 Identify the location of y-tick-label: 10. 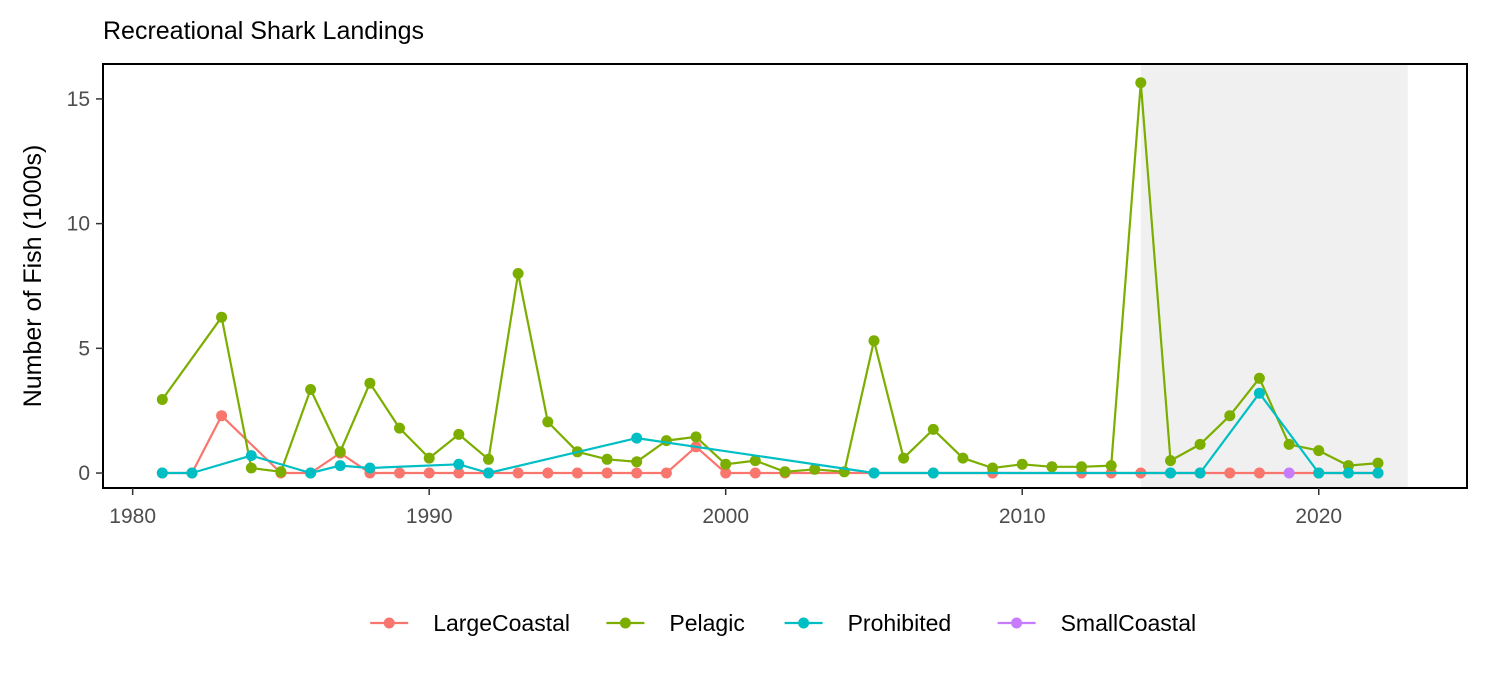
(78, 224).